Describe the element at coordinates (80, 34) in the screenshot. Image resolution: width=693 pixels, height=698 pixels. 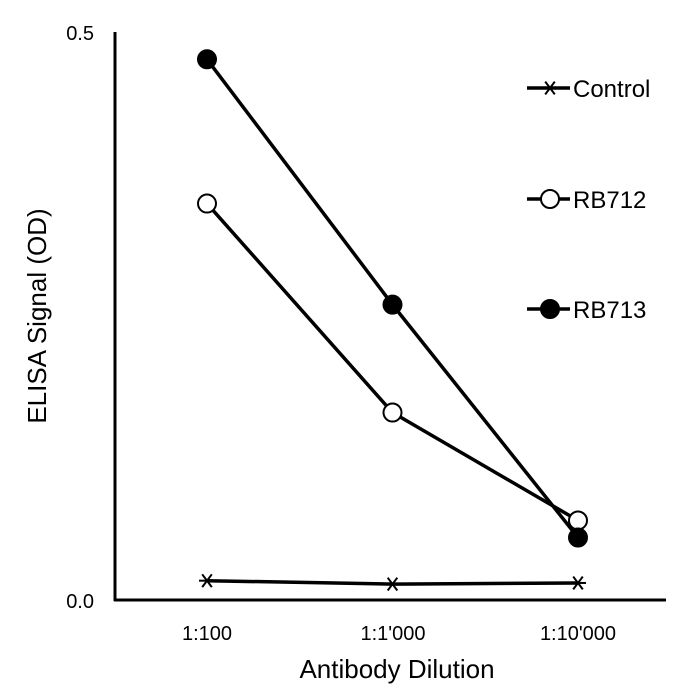
I see `y-tick-label: 0.5` at that location.